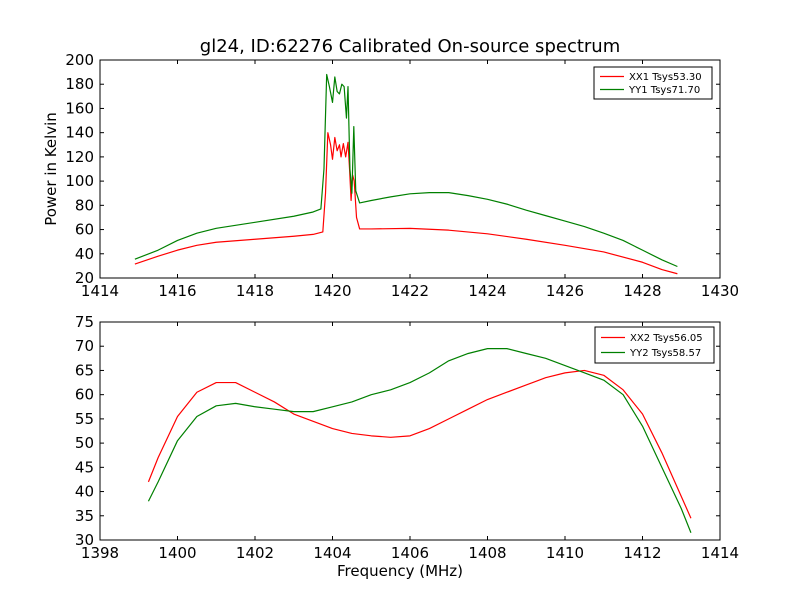 This screenshot has width=800, height=600. Describe the element at coordinates (177, 291) in the screenshot. I see `top-x-tick-label: 1416` at that location.